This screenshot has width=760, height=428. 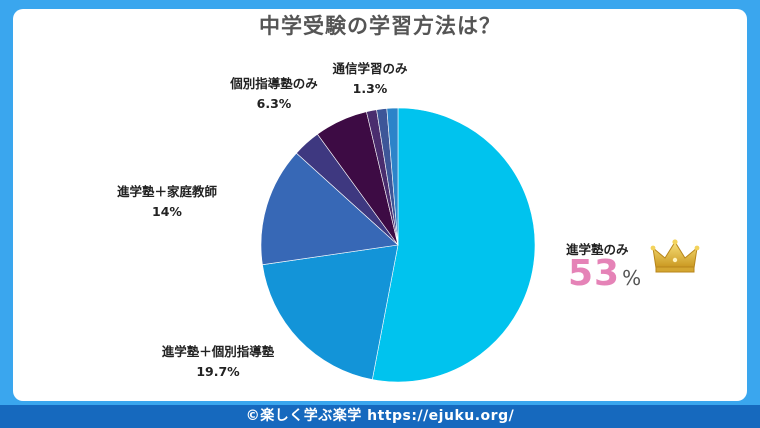 I want to click on label-katei: 進学塾＋家庭教師 14%, so click(x=167, y=202).